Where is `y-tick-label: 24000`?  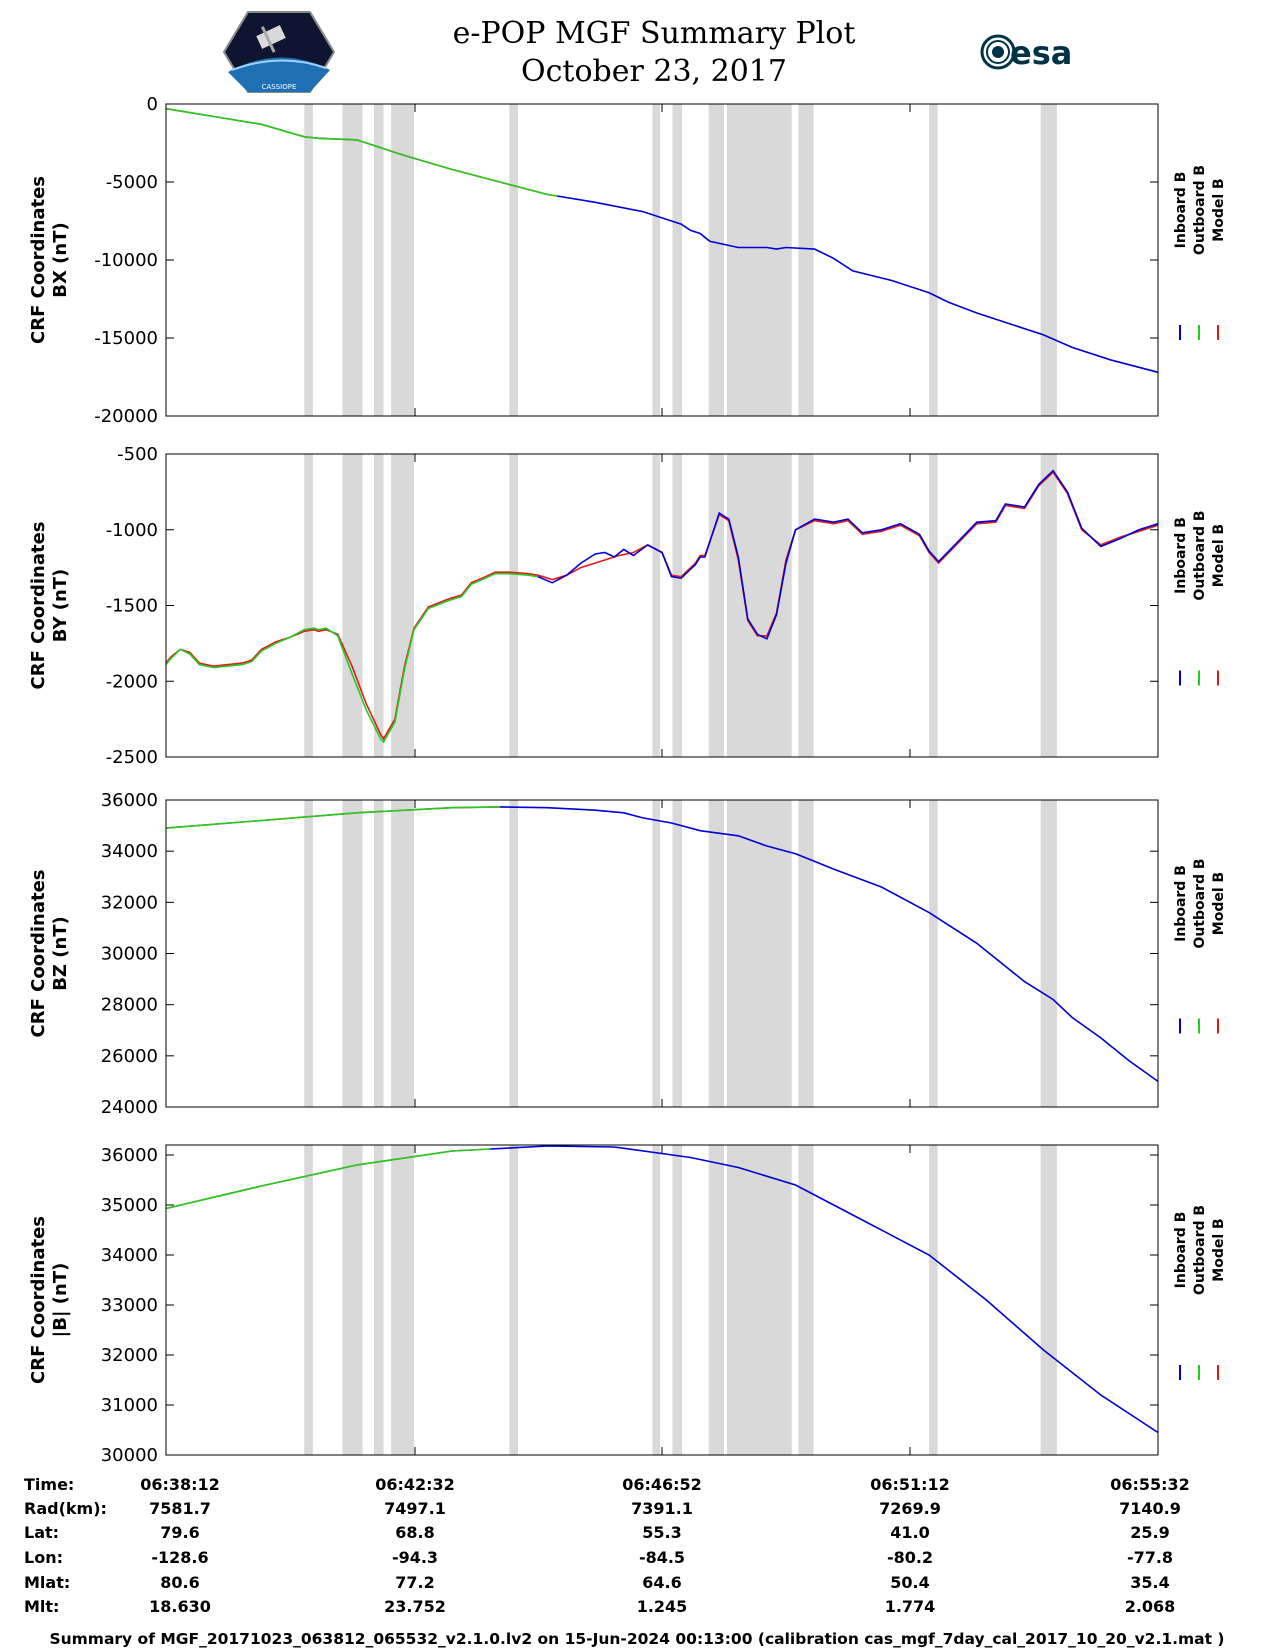 y-tick-label: 24000 is located at coordinates (129, 1107).